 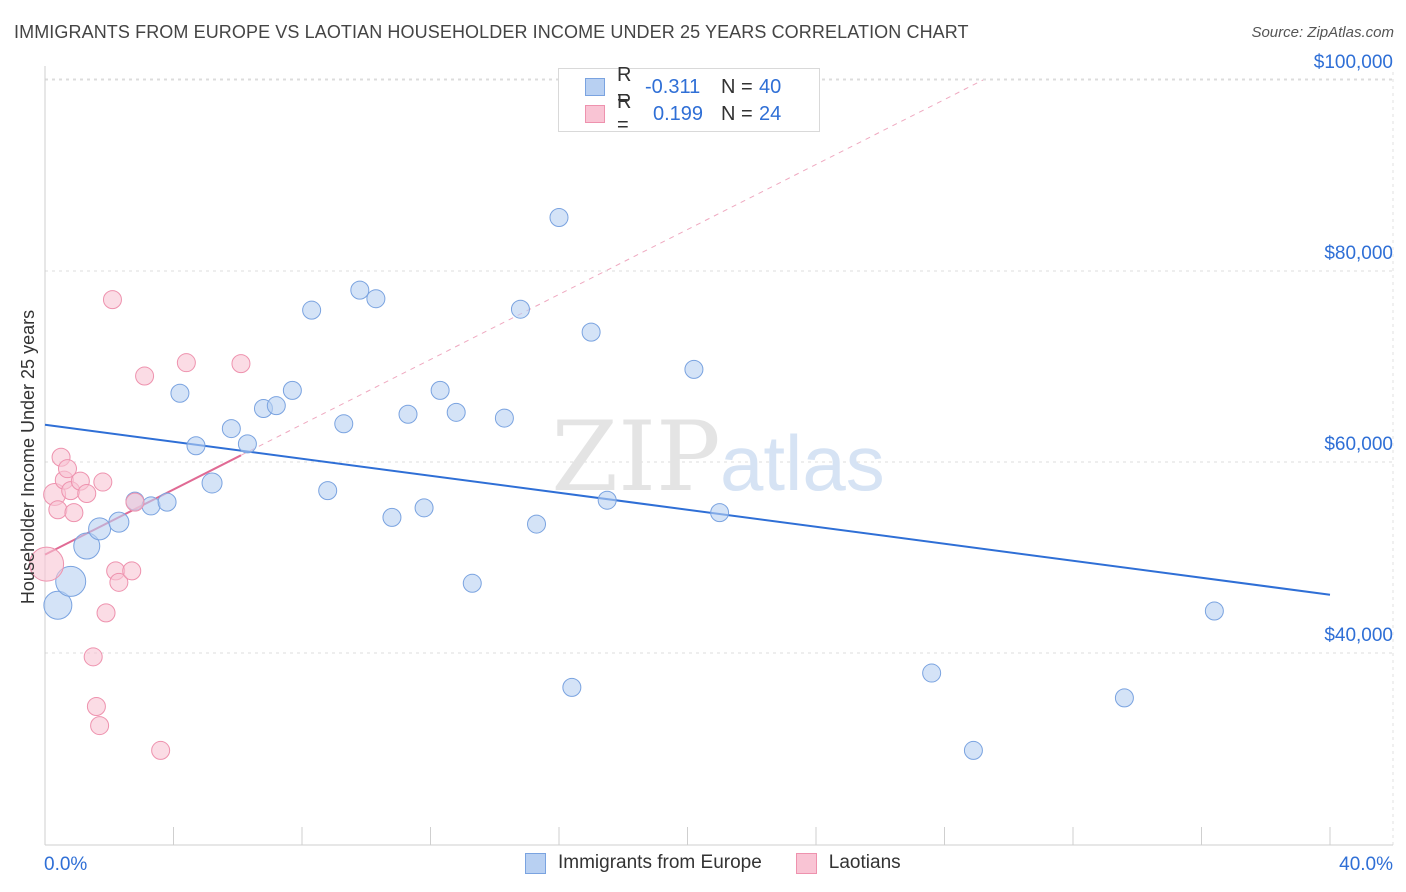 I want to click on legend-swatch-europe, so click(x=595, y=87).